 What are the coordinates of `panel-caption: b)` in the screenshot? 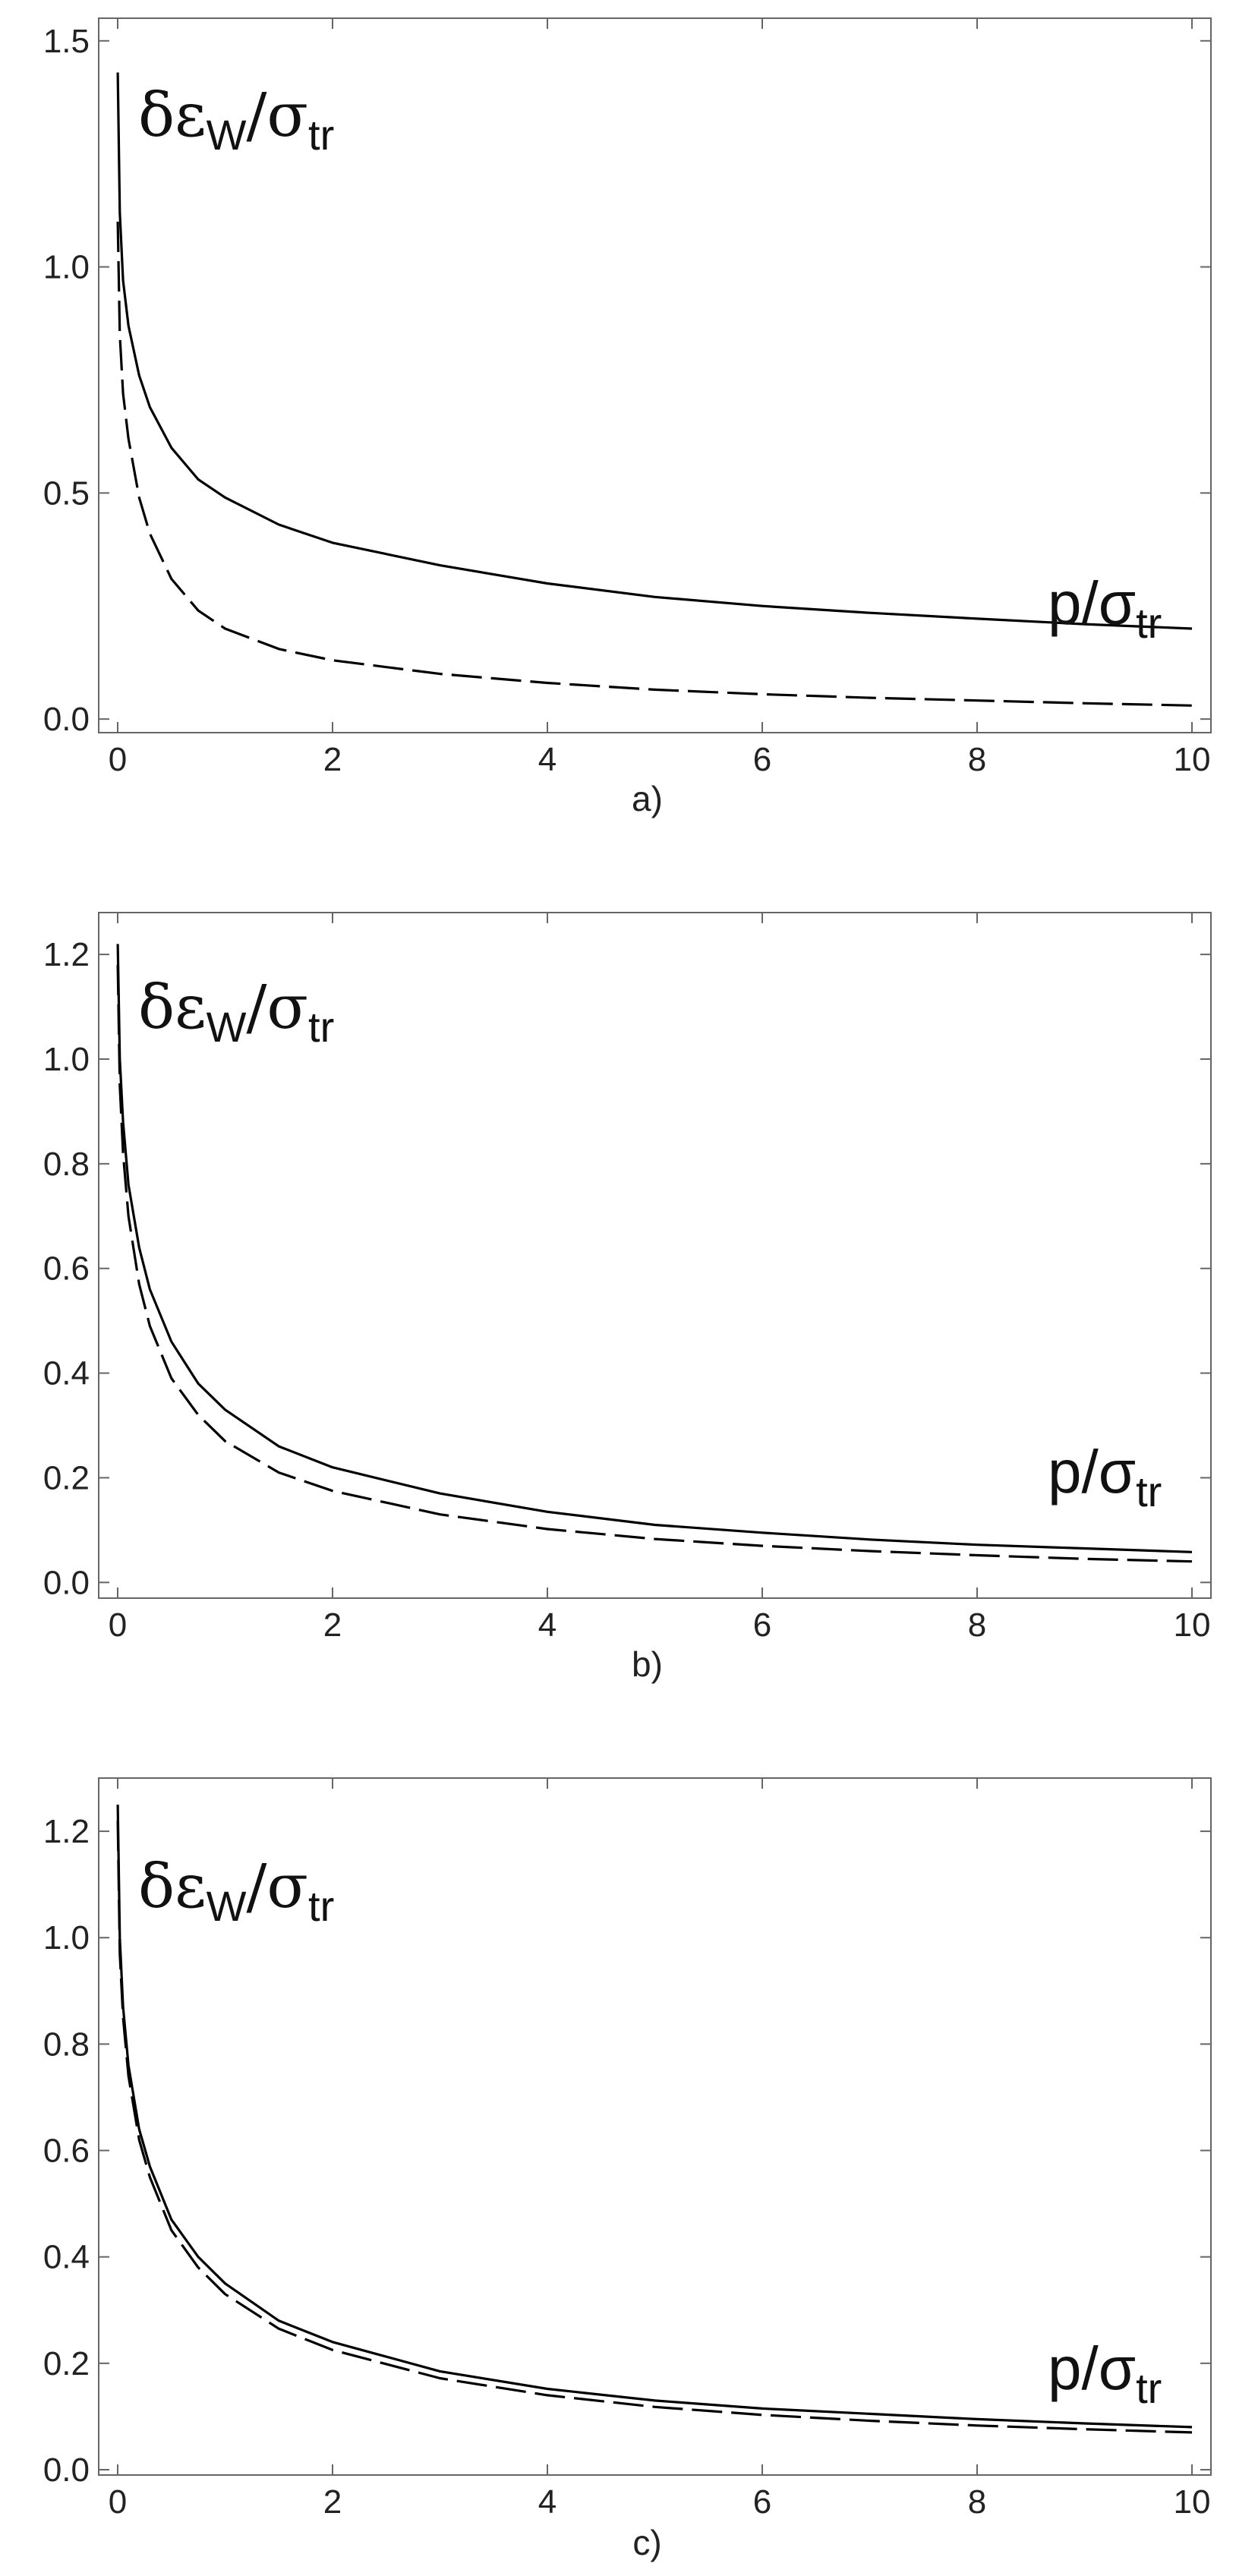 It's located at (647, 1664).